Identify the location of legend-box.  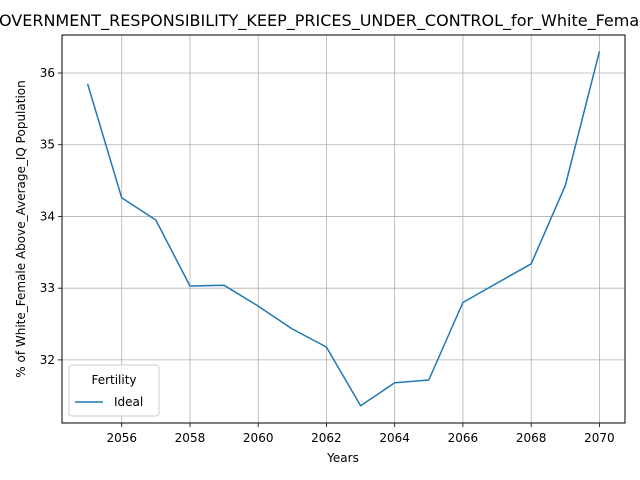
(114, 390).